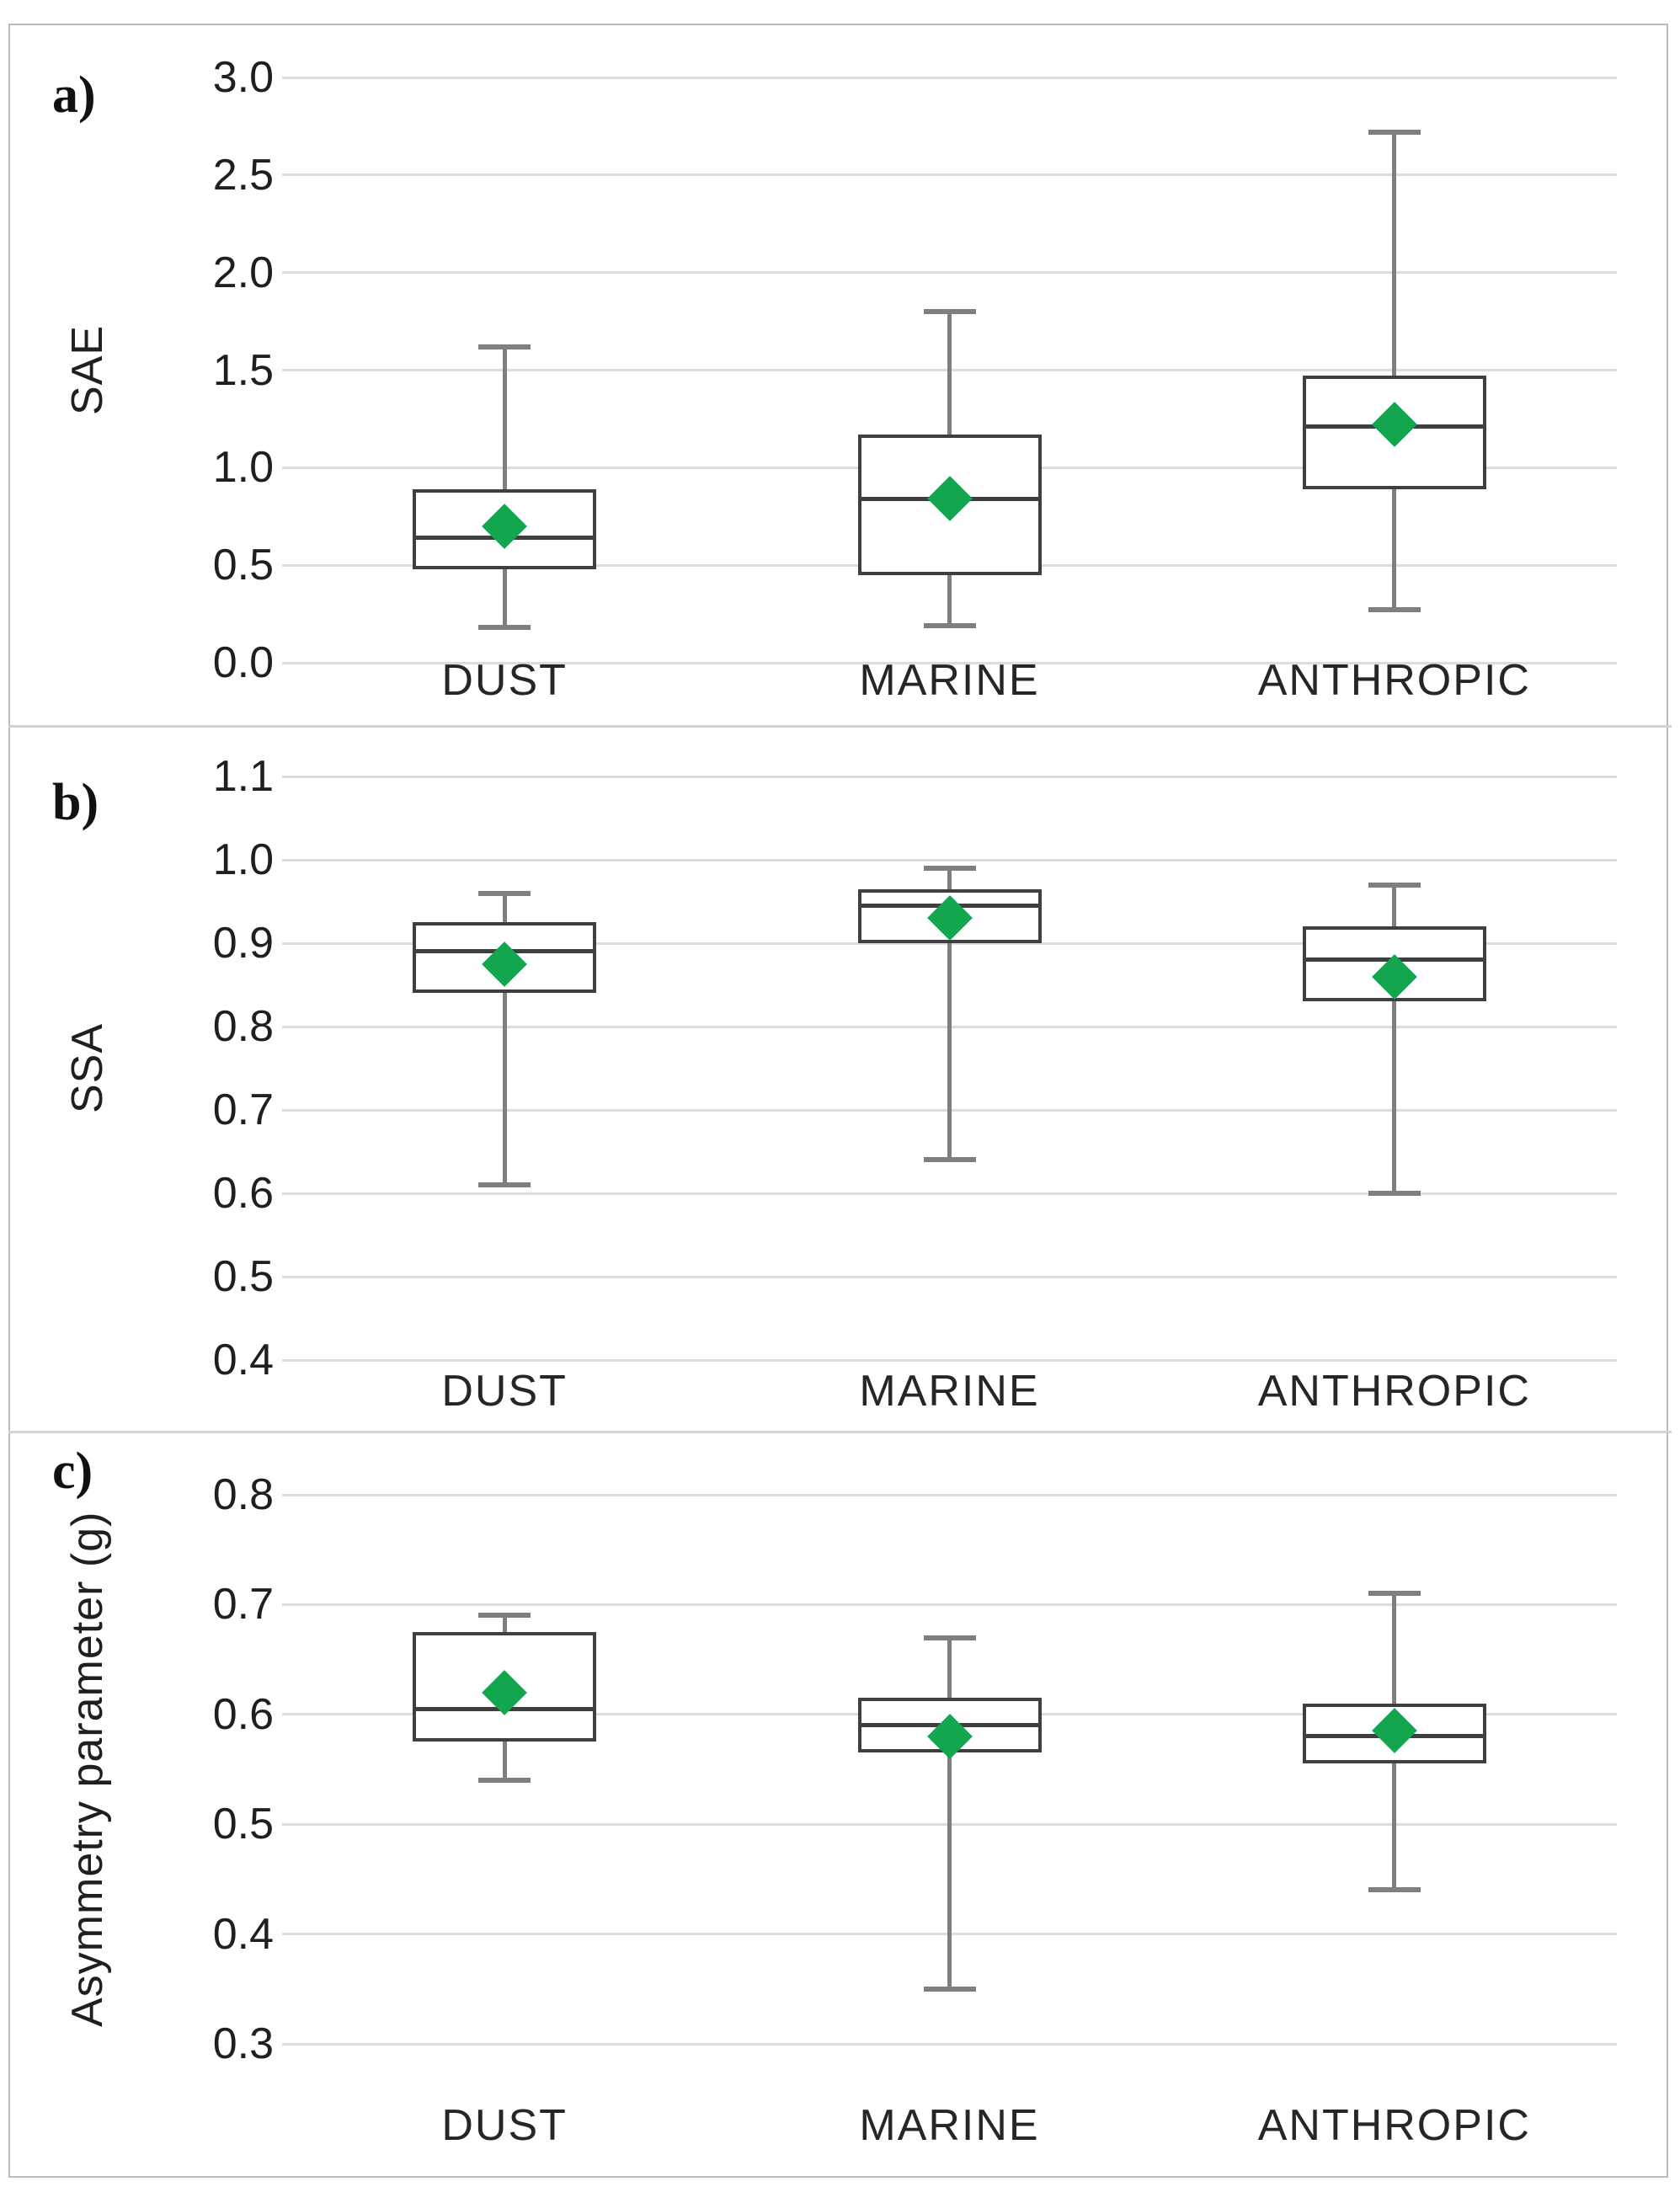 This screenshot has height=2187, width=1680. What do you see at coordinates (243, 662) in the screenshot?
I see `y-tick-label: 0.0` at bounding box center [243, 662].